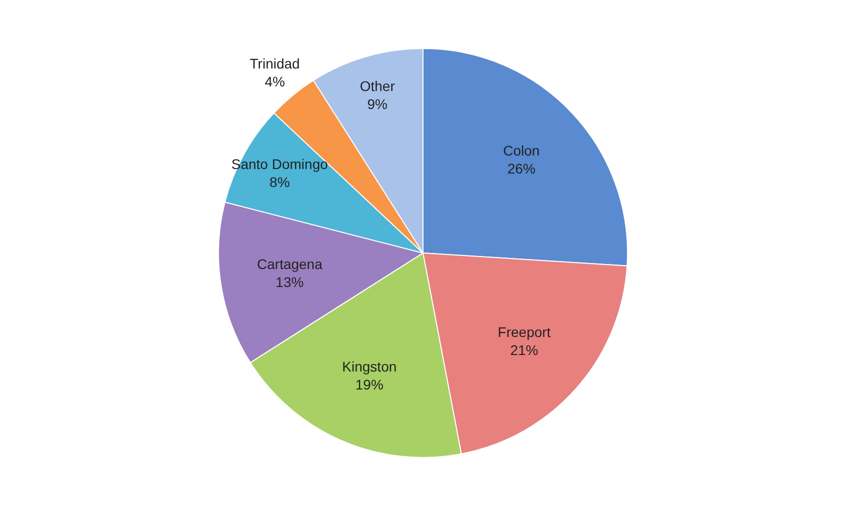 Image resolution: width=846 pixels, height=508 pixels. Describe the element at coordinates (290, 282) in the screenshot. I see `data-label: 13%` at that location.